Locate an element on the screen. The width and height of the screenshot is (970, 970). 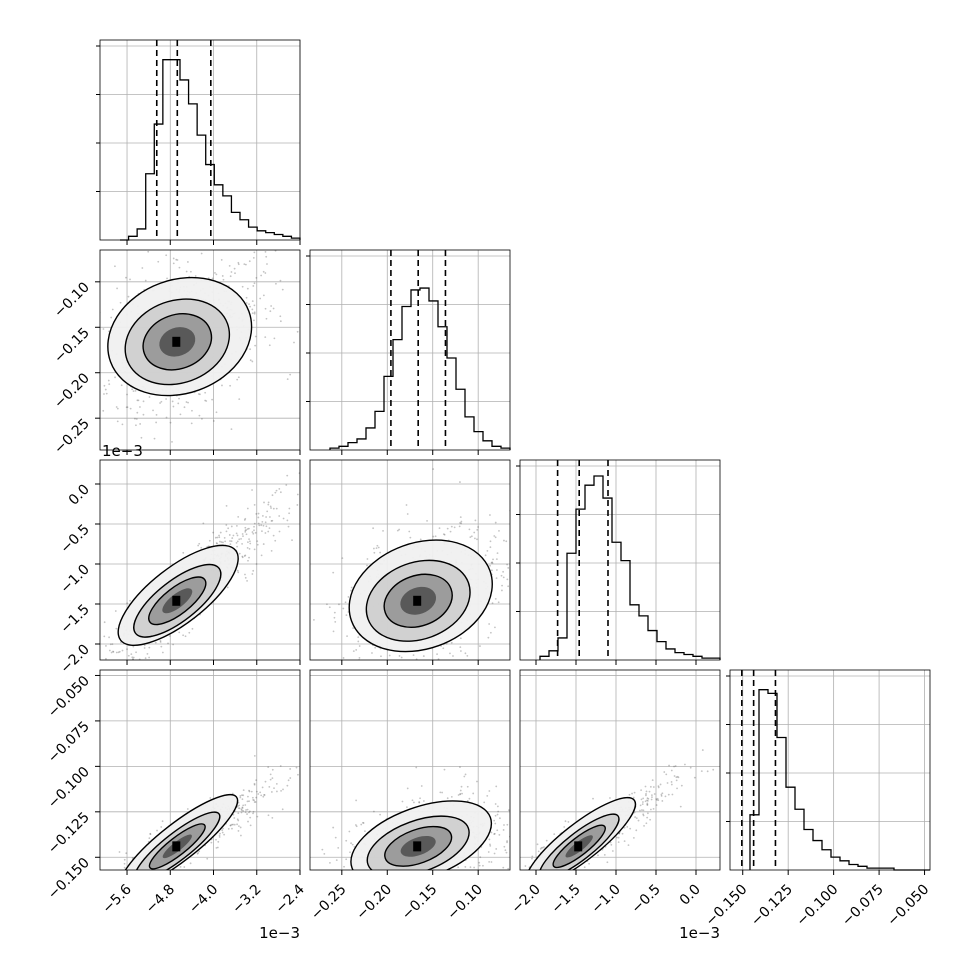
x-tick-label: −0.20 is located at coordinates (374, 903).